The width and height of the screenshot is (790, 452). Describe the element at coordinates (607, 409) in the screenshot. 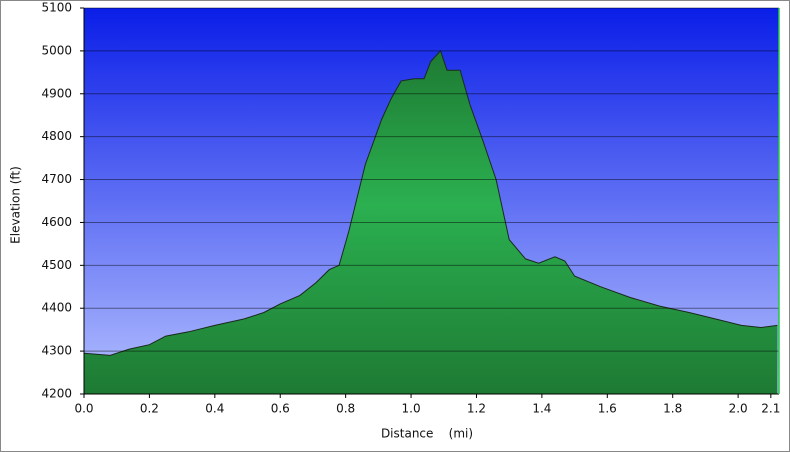

I see `x-tick-label: 1.6` at that location.